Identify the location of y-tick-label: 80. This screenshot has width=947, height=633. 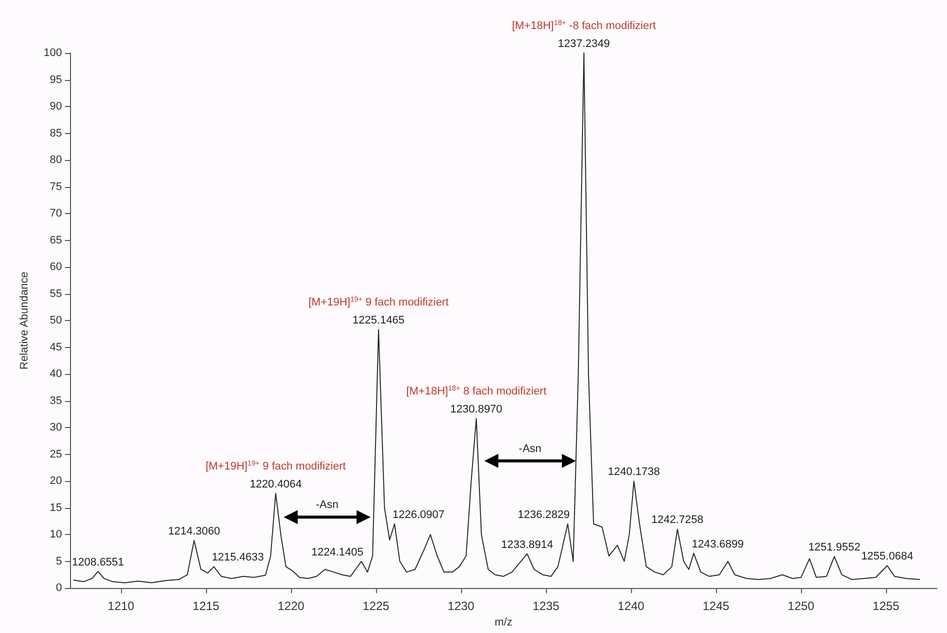
(56, 160).